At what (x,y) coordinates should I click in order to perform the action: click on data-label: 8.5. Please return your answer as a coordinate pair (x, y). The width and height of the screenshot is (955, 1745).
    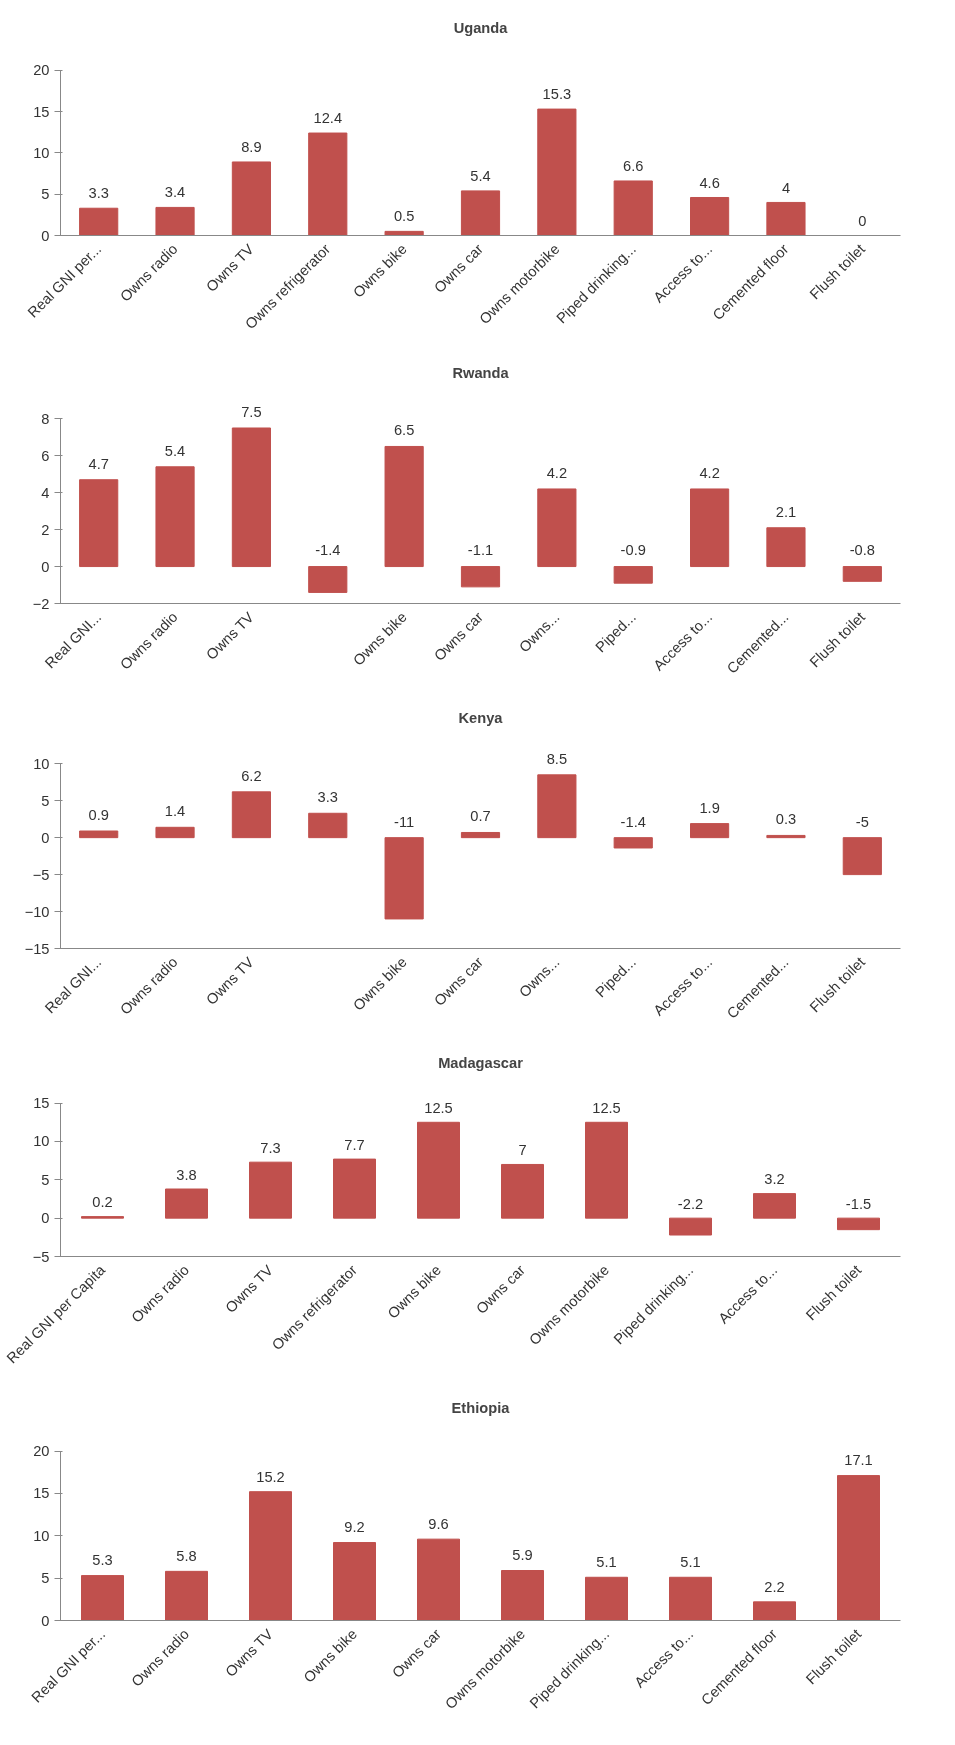
    Looking at the image, I should click on (557, 758).